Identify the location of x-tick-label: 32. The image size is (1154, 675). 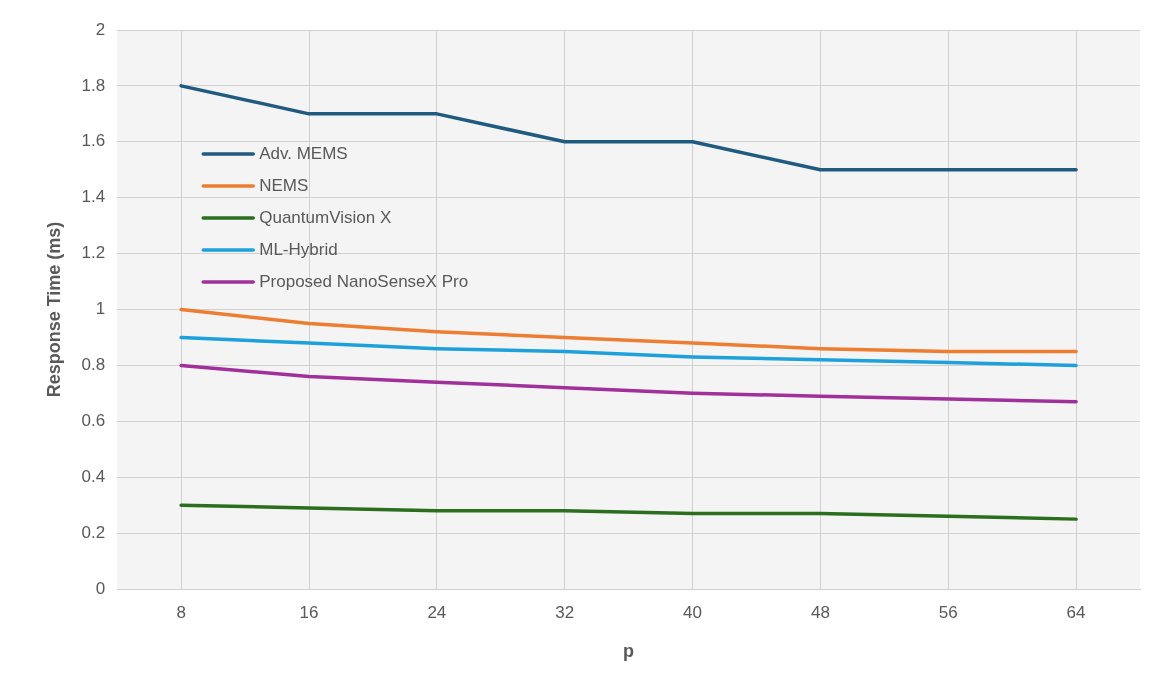
(565, 612).